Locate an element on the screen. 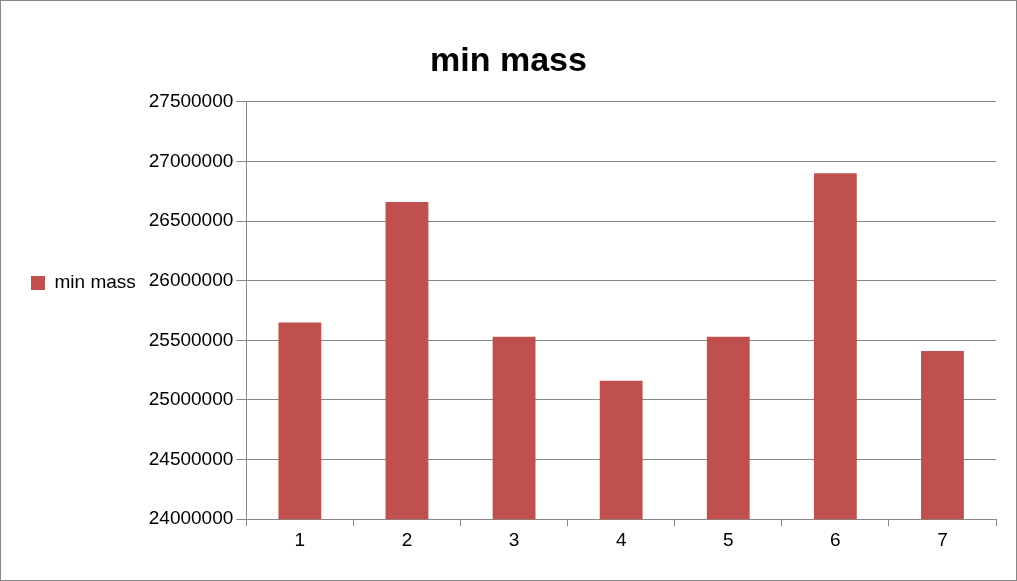  legend-label: min mass is located at coordinates (95, 282).